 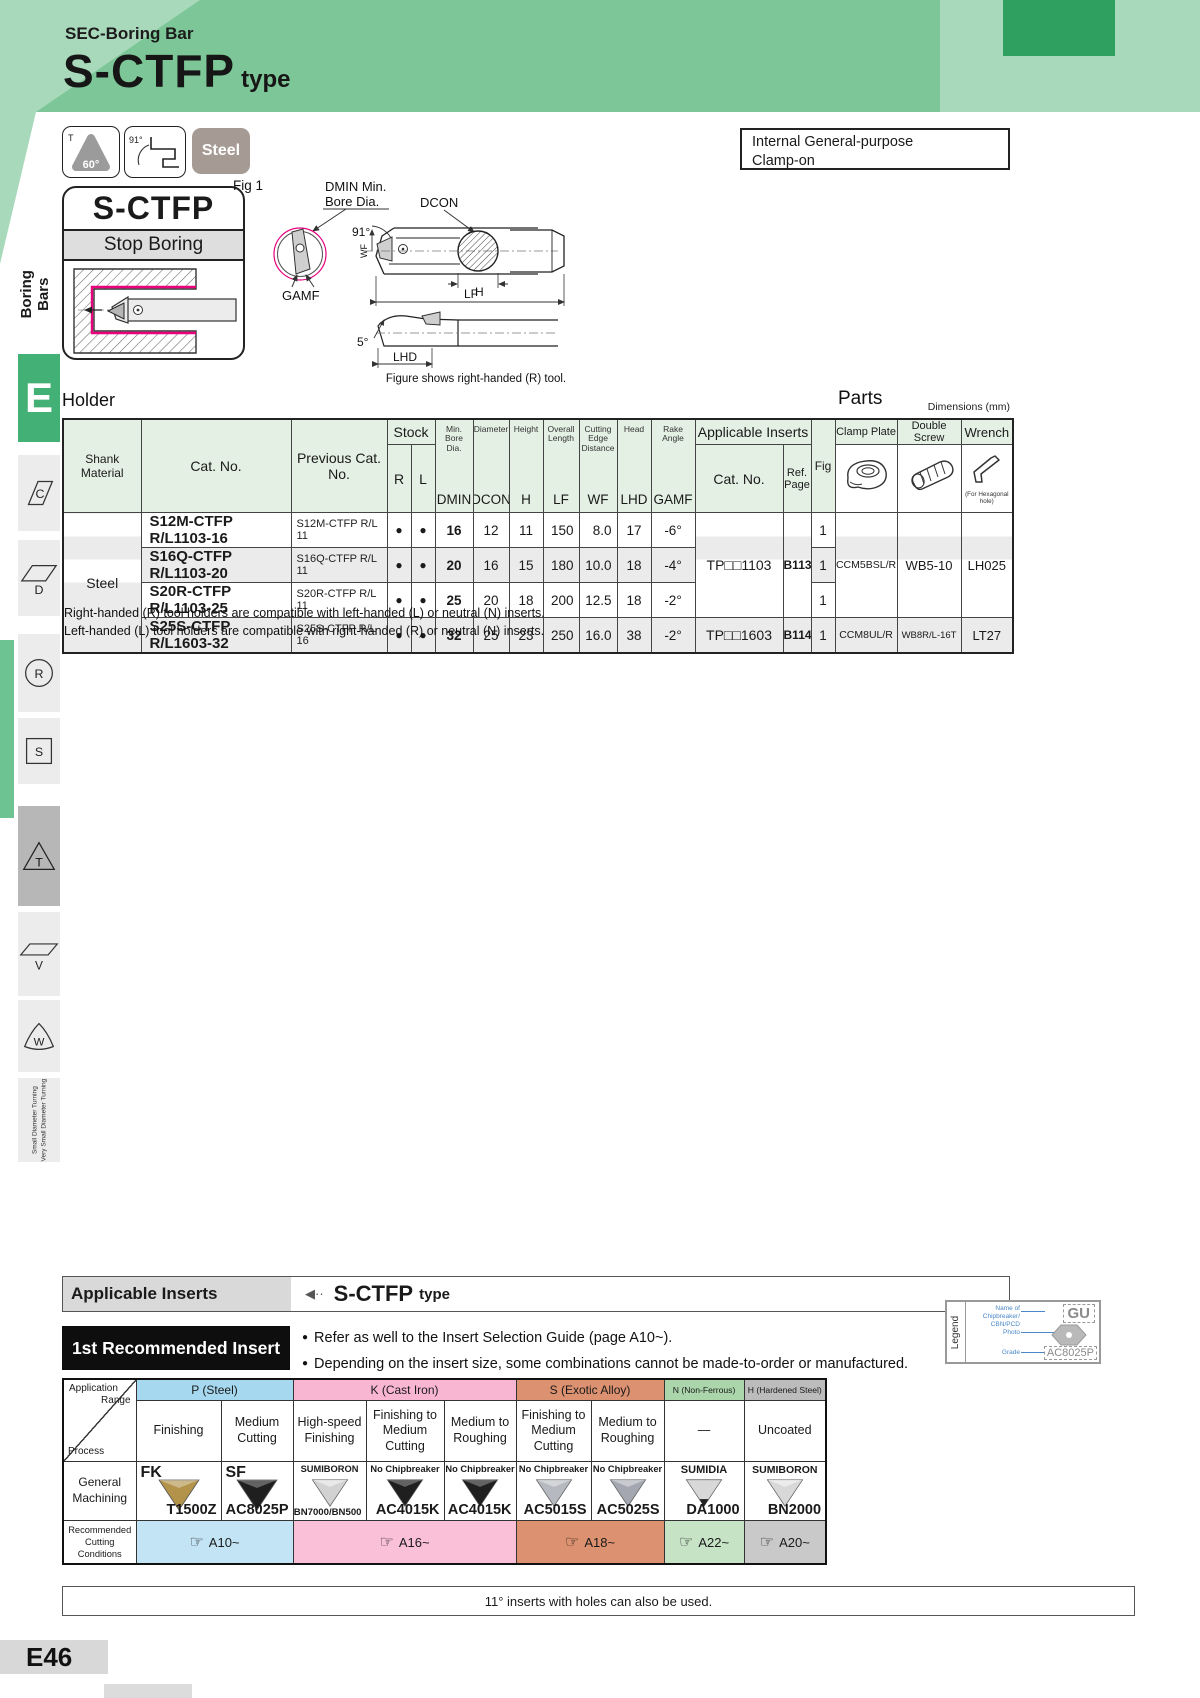 What do you see at coordinates (411, 431) in the screenshot?
I see `col-stock: Stock` at bounding box center [411, 431].